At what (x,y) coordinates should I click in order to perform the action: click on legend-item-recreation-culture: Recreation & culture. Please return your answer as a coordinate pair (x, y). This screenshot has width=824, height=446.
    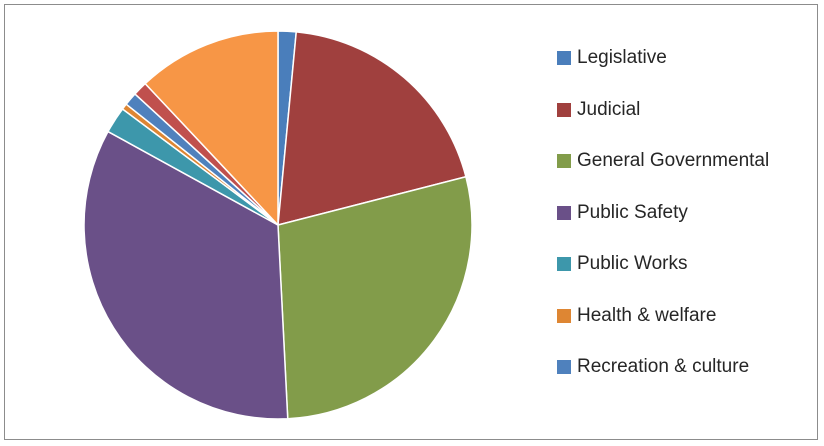
    Looking at the image, I should click on (663, 367).